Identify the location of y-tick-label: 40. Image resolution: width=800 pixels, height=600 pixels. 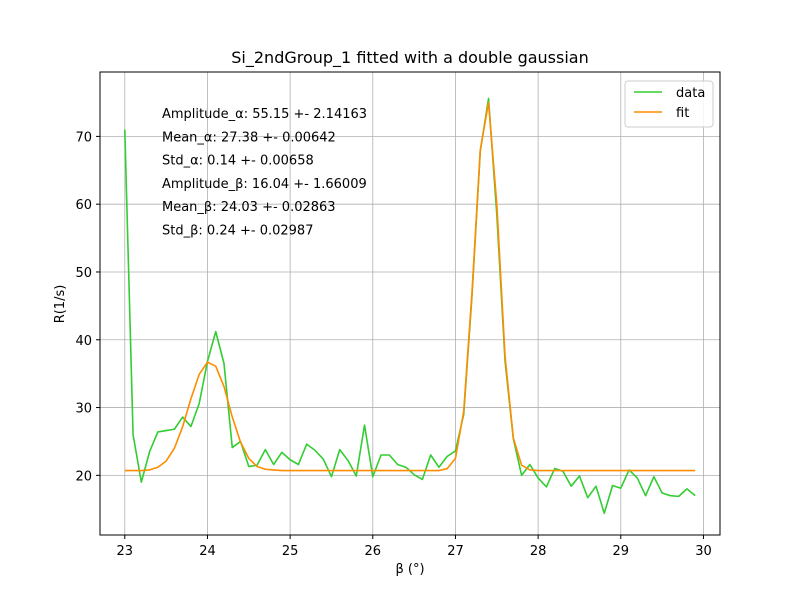
(83, 341).